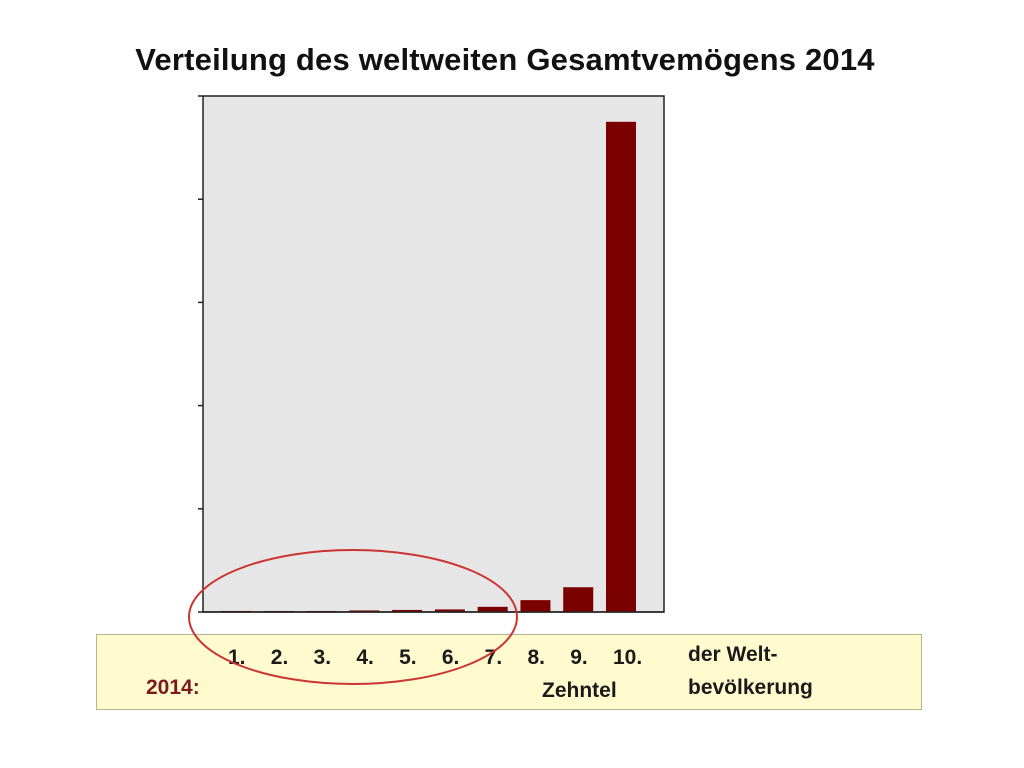 The width and height of the screenshot is (1024, 768). What do you see at coordinates (750, 687) in the screenshot?
I see `suffix-label-line2: bevölkerung` at bounding box center [750, 687].